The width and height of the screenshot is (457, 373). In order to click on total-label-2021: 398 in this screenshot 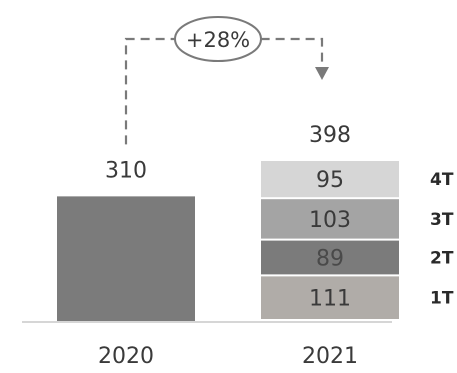, I will do `click(330, 135)`.